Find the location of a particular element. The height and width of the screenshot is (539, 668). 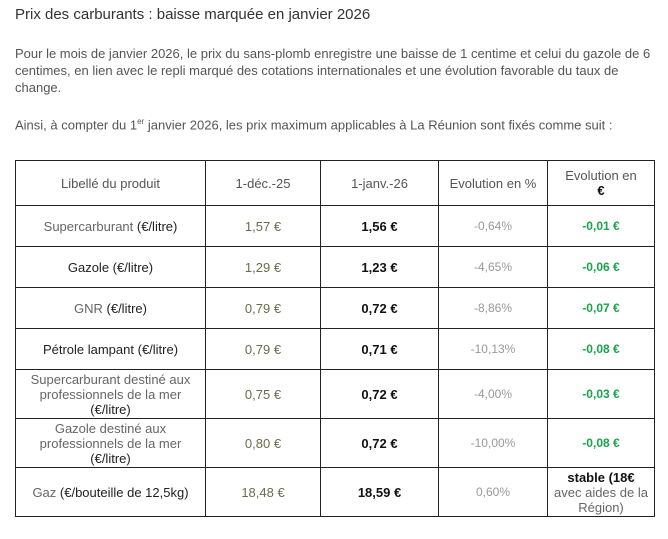

header-eur-symbol: € is located at coordinates (601, 190).